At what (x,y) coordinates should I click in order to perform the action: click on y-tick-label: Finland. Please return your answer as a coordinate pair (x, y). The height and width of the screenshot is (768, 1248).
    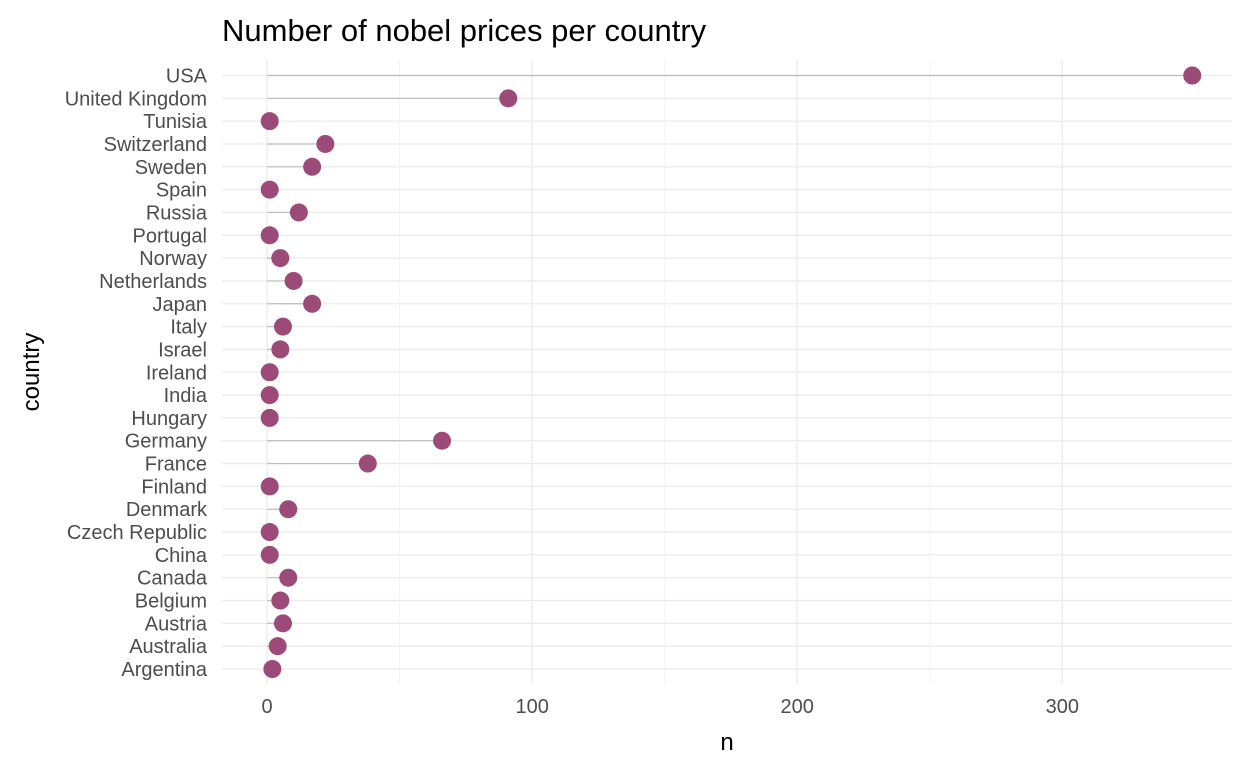
    Looking at the image, I should click on (174, 487).